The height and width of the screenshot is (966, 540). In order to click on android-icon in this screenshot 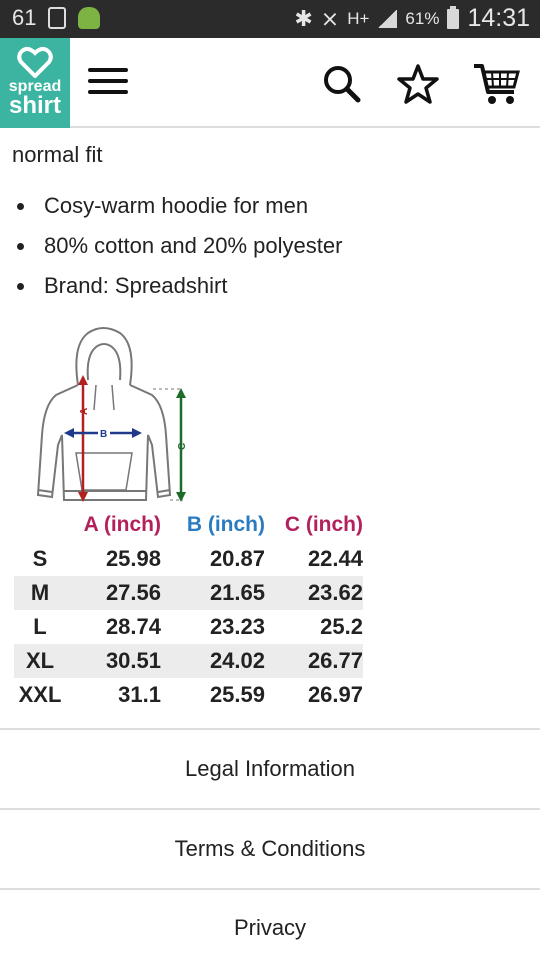, I will do `click(89, 18)`.